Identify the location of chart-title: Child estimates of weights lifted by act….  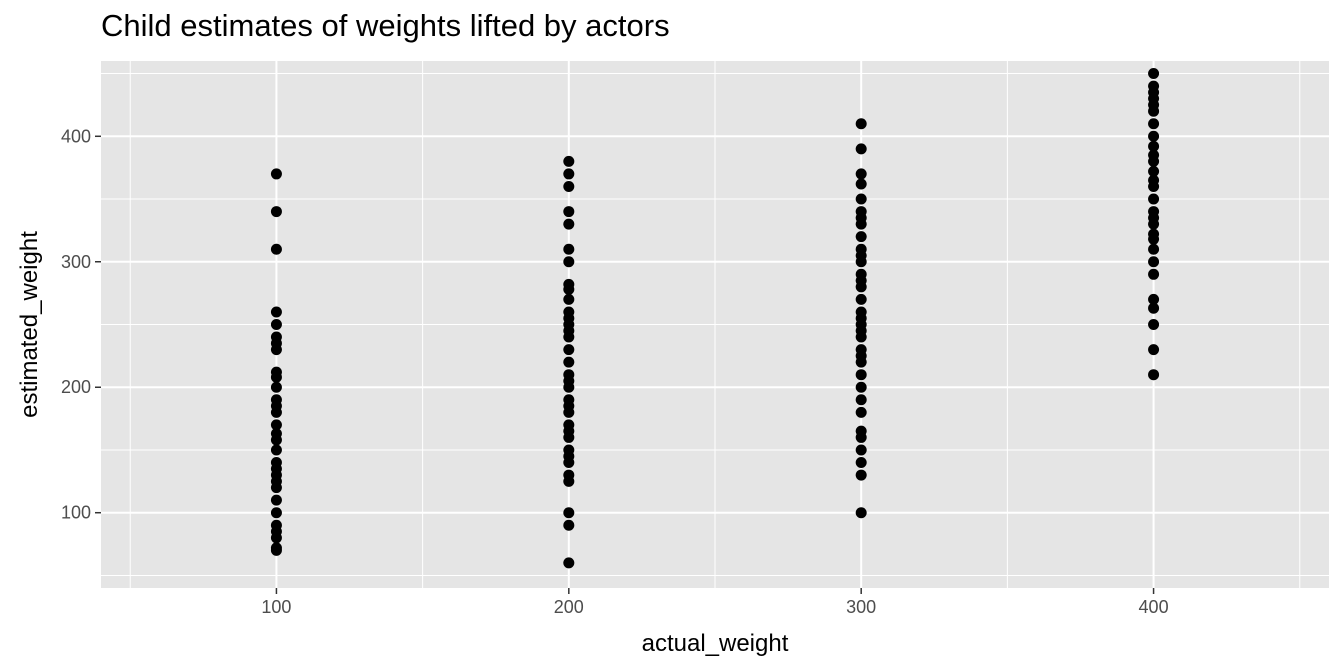
(385, 25).